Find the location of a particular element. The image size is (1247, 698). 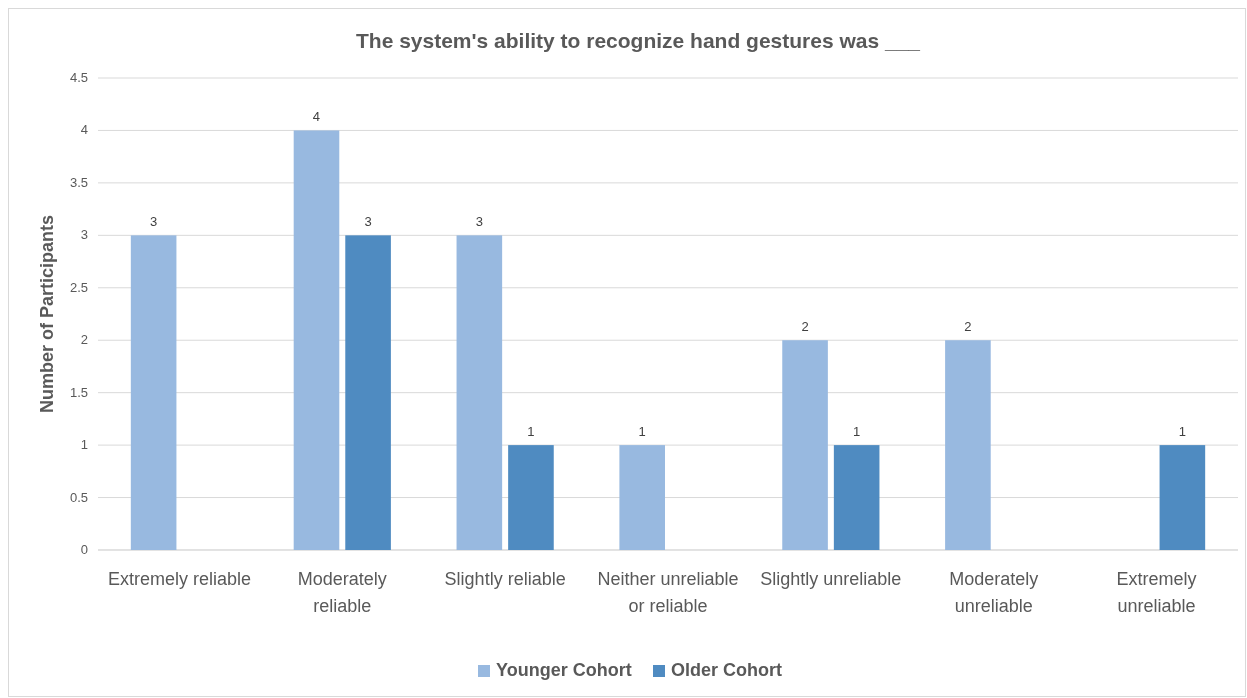

data-label: 4 is located at coordinates (316, 117).